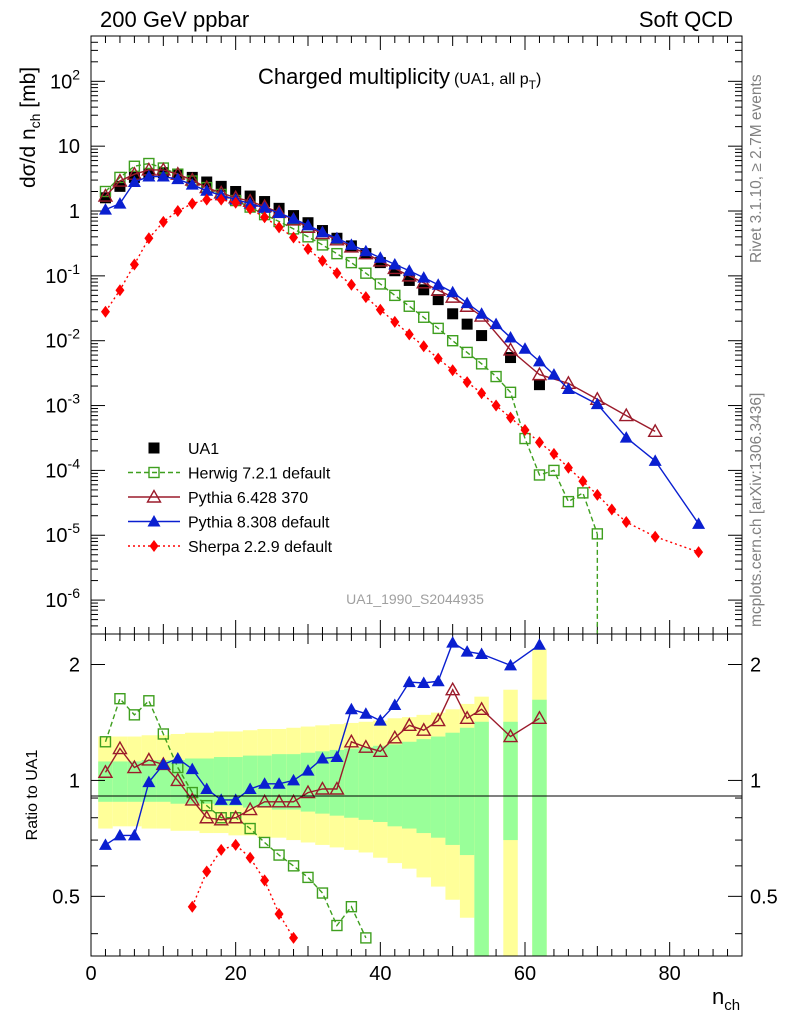 The image size is (786, 1024). Describe the element at coordinates (62, 274) in the screenshot. I see `y-tick-label: 10⁻¹` at that location.